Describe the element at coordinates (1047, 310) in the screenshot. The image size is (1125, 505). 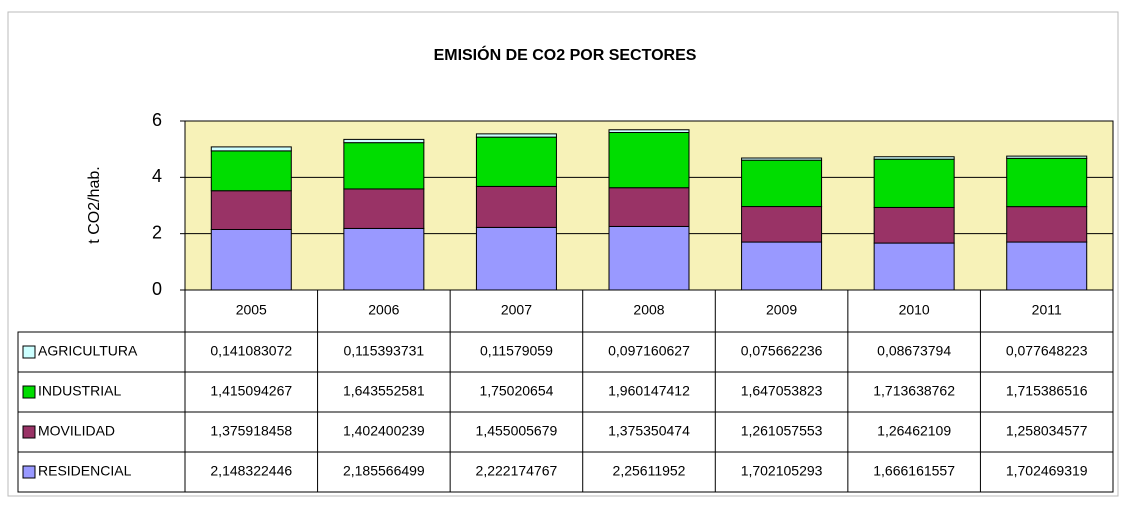
I see `x-tick-label: 2011` at that location.